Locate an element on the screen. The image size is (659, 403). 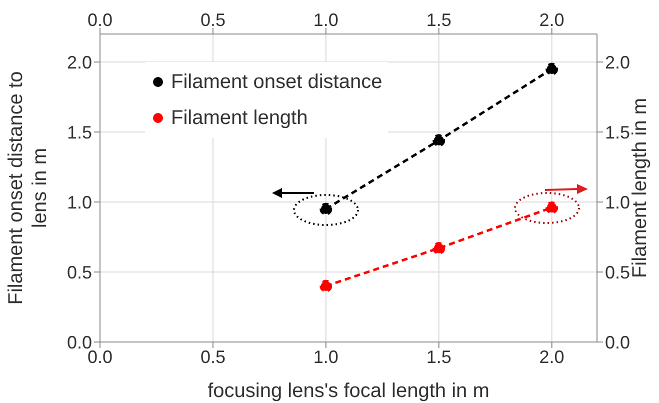
y2-tick-label: 1.5 is located at coordinates (617, 132).